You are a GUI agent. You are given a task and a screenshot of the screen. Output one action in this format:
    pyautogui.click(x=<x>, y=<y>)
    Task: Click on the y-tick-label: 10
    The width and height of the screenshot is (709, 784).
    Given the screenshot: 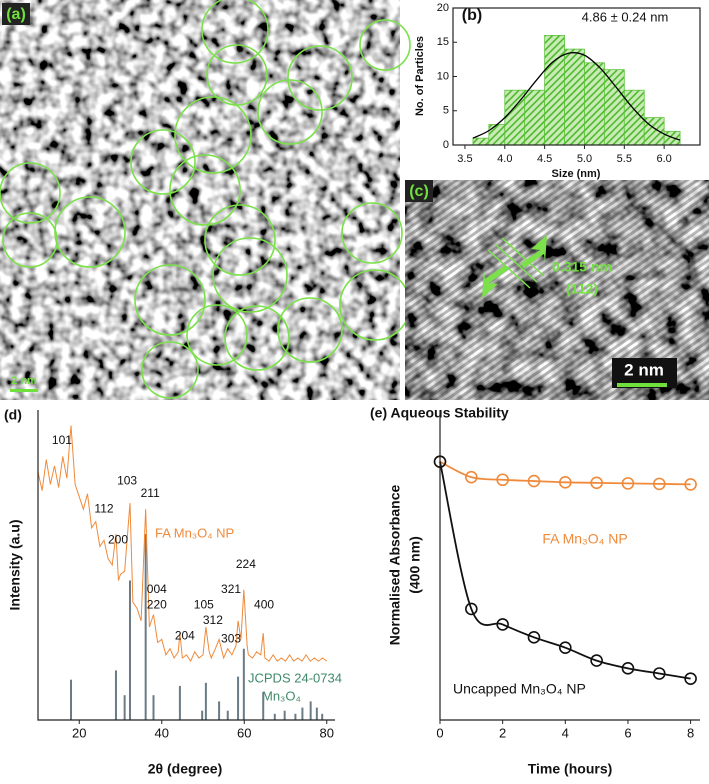 What is the action you would take?
    pyautogui.click(x=443, y=76)
    